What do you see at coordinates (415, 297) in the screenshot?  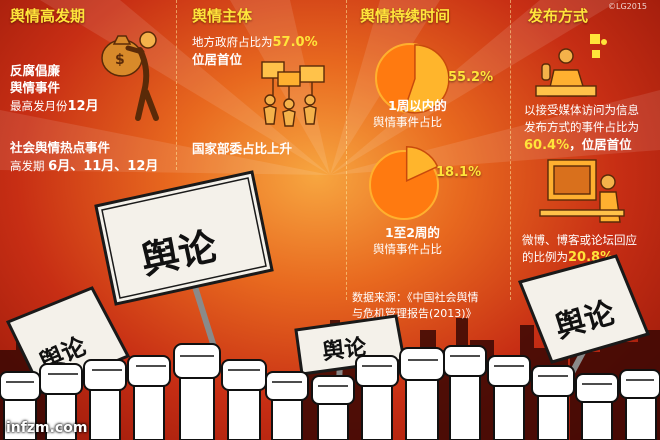 I see `source-line1: 数据来源：《中国社会舆情` at bounding box center [415, 297].